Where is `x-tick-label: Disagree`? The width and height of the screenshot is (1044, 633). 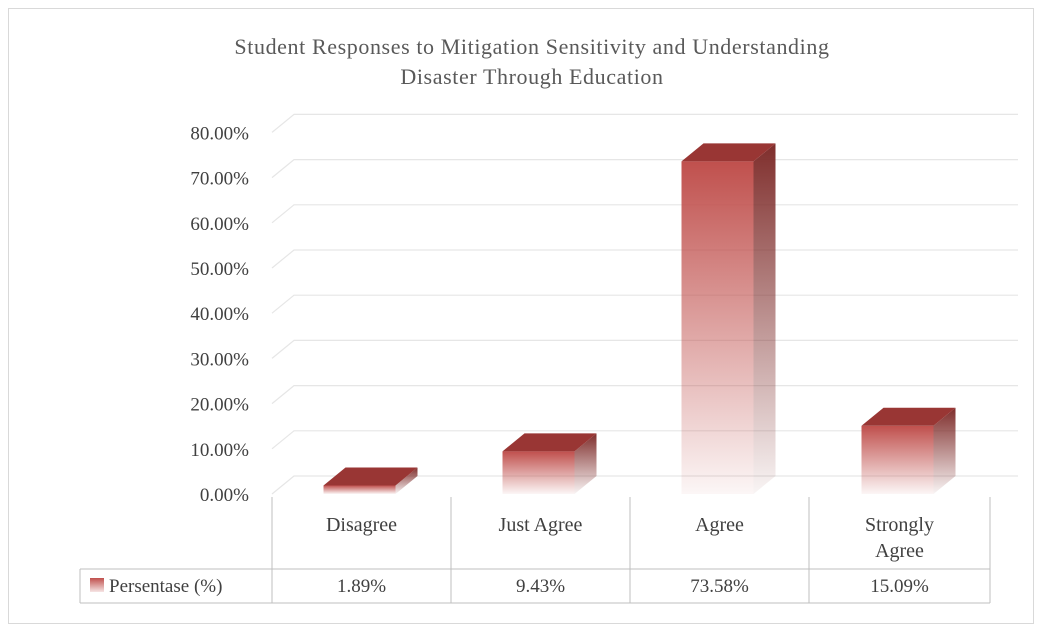
x-tick-label: Disagree is located at coordinates (361, 525).